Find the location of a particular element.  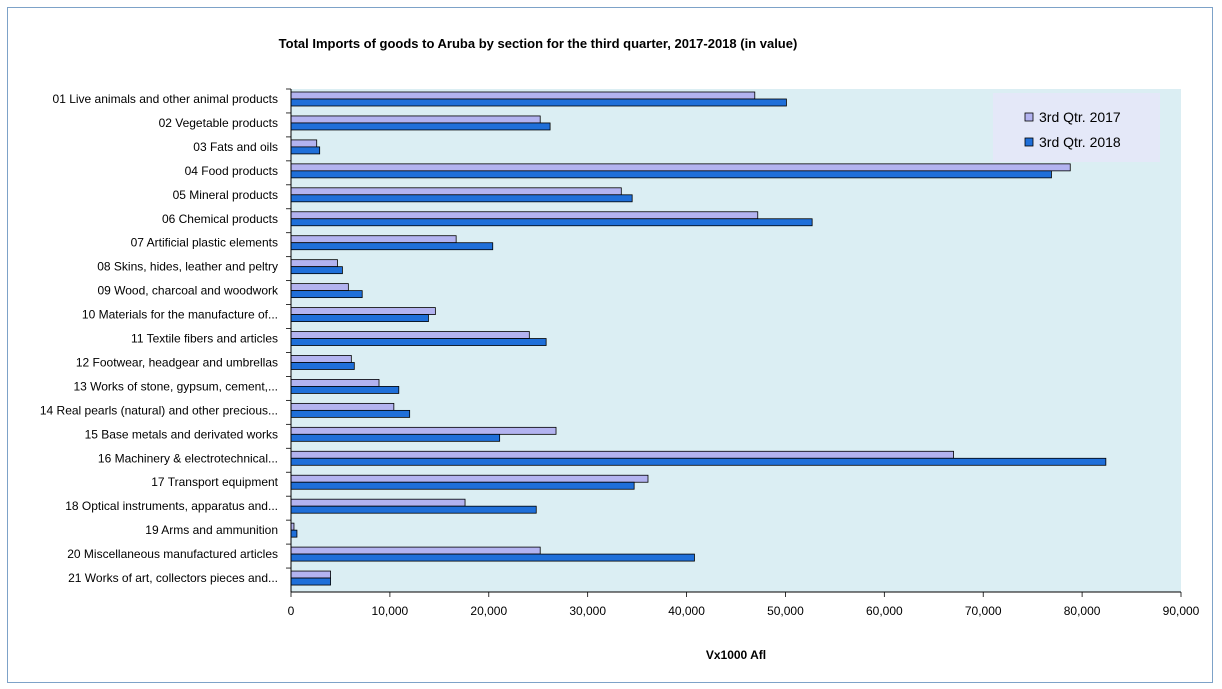

category-label: 04 Food products is located at coordinates (231, 171).